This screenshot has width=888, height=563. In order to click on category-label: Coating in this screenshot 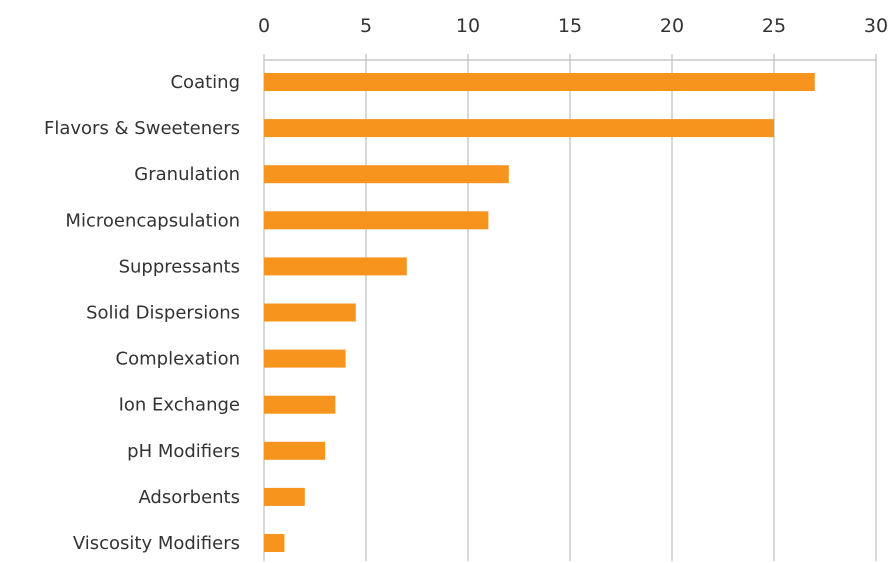, I will do `click(205, 82)`.